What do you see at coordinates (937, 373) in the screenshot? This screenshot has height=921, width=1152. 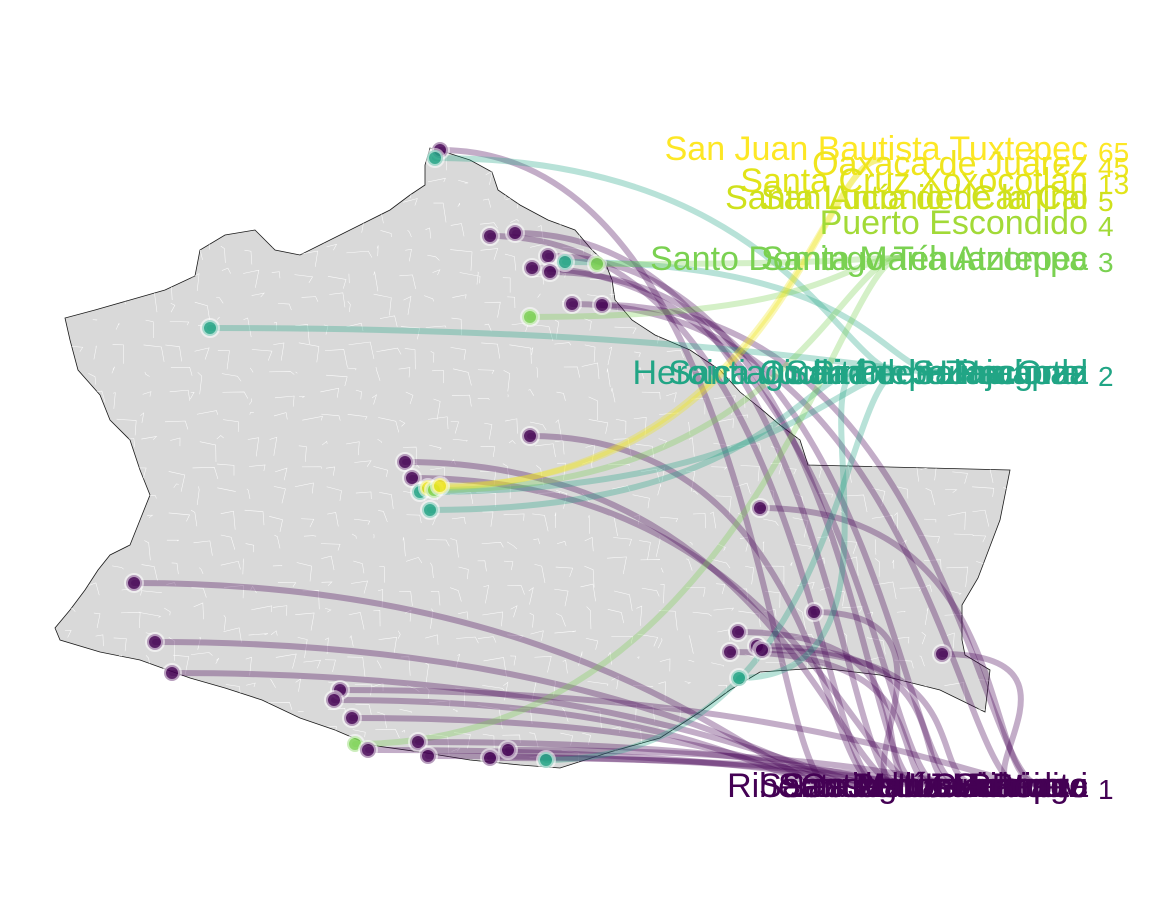 I see `destination-name-label: San Pedro Pochutla` at bounding box center [937, 373].